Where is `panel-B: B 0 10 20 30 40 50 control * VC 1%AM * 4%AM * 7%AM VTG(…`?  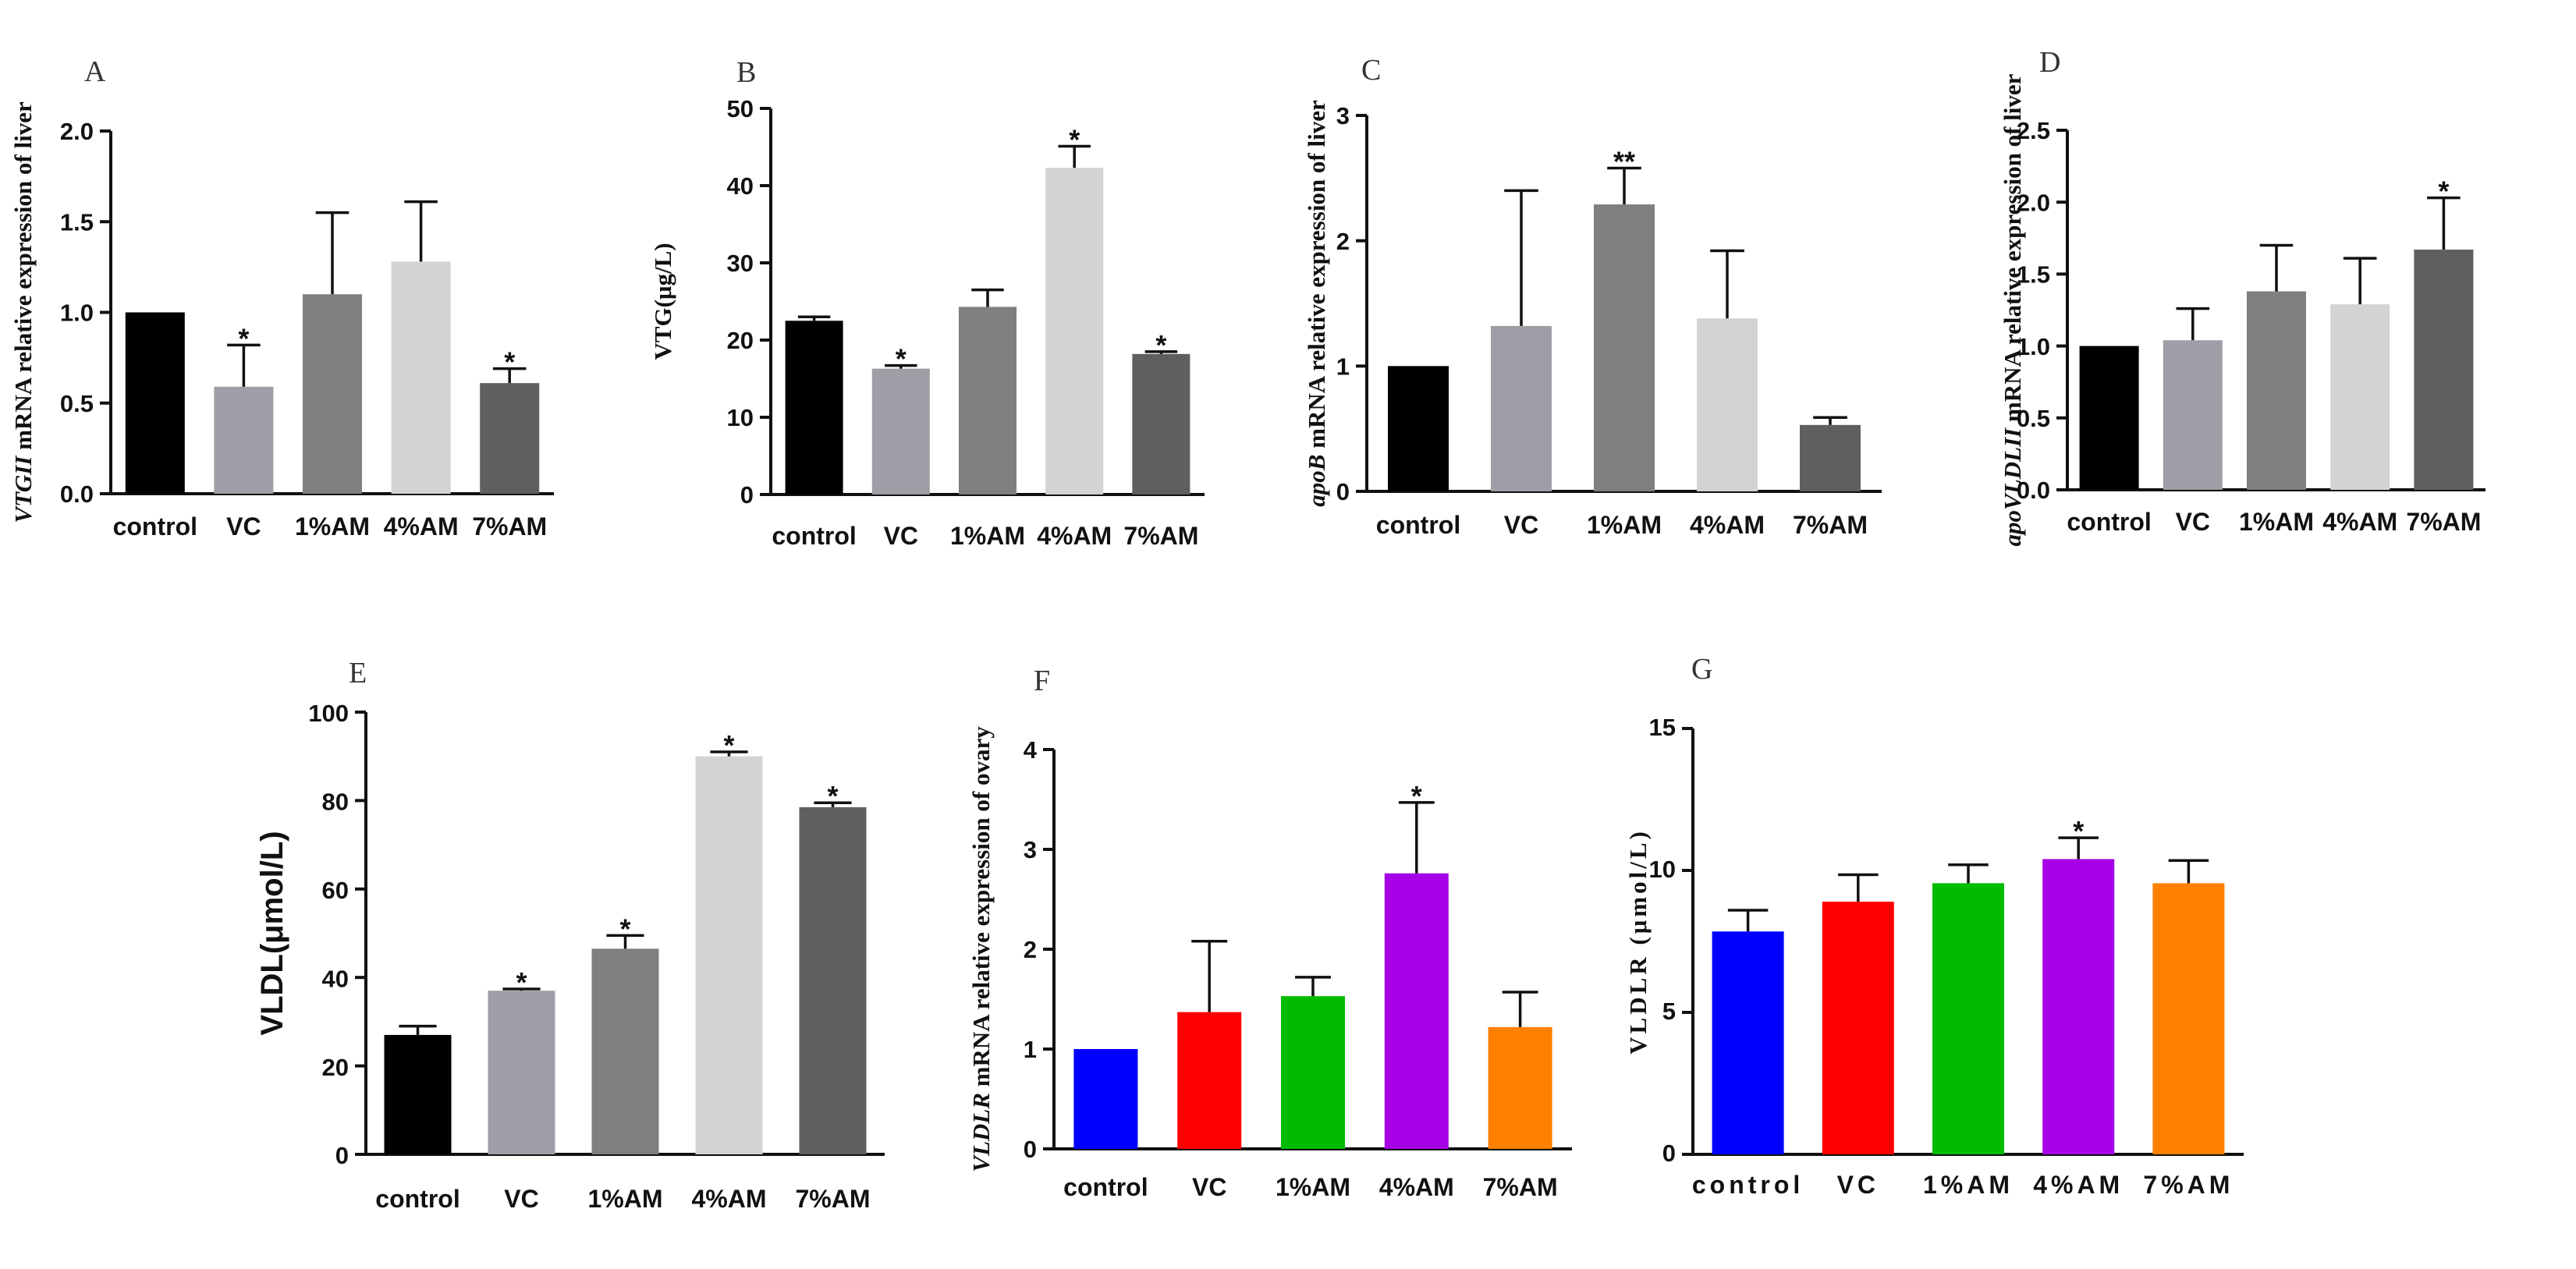
panel-B: B 0 10 20 30 40 50 control * VC 1%AM * 4%AM * 7%AM VTG(… is located at coordinates (927, 303).